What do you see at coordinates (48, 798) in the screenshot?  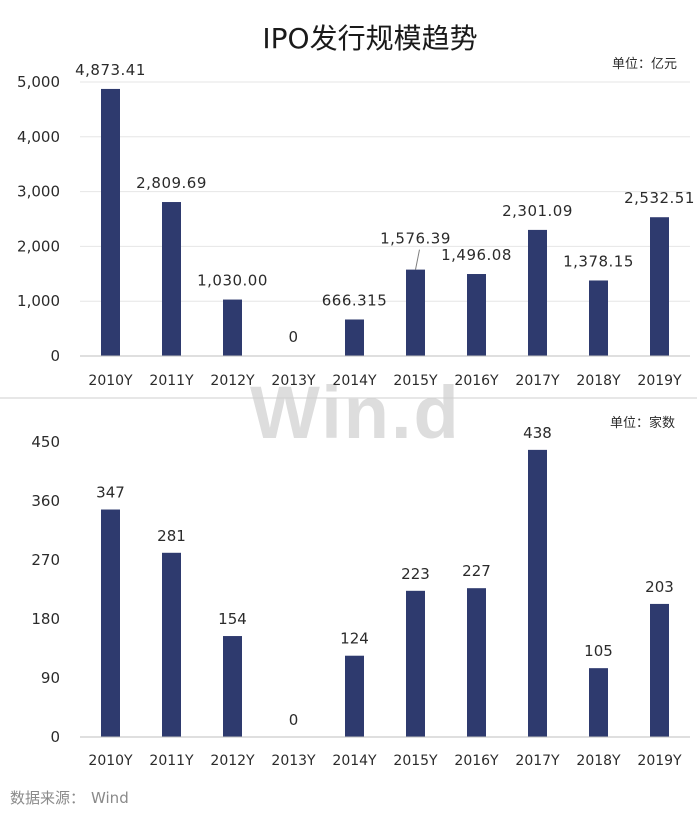 I see `source-label: 数据来源：` at bounding box center [48, 798].